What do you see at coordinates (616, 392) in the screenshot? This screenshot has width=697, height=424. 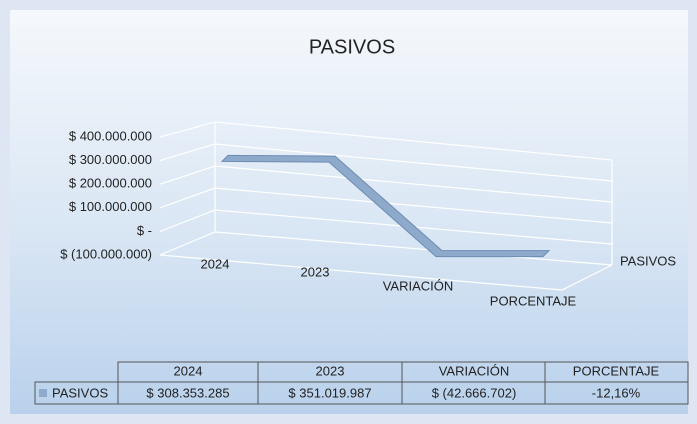 I see `table-value: -12,16%` at bounding box center [616, 392].